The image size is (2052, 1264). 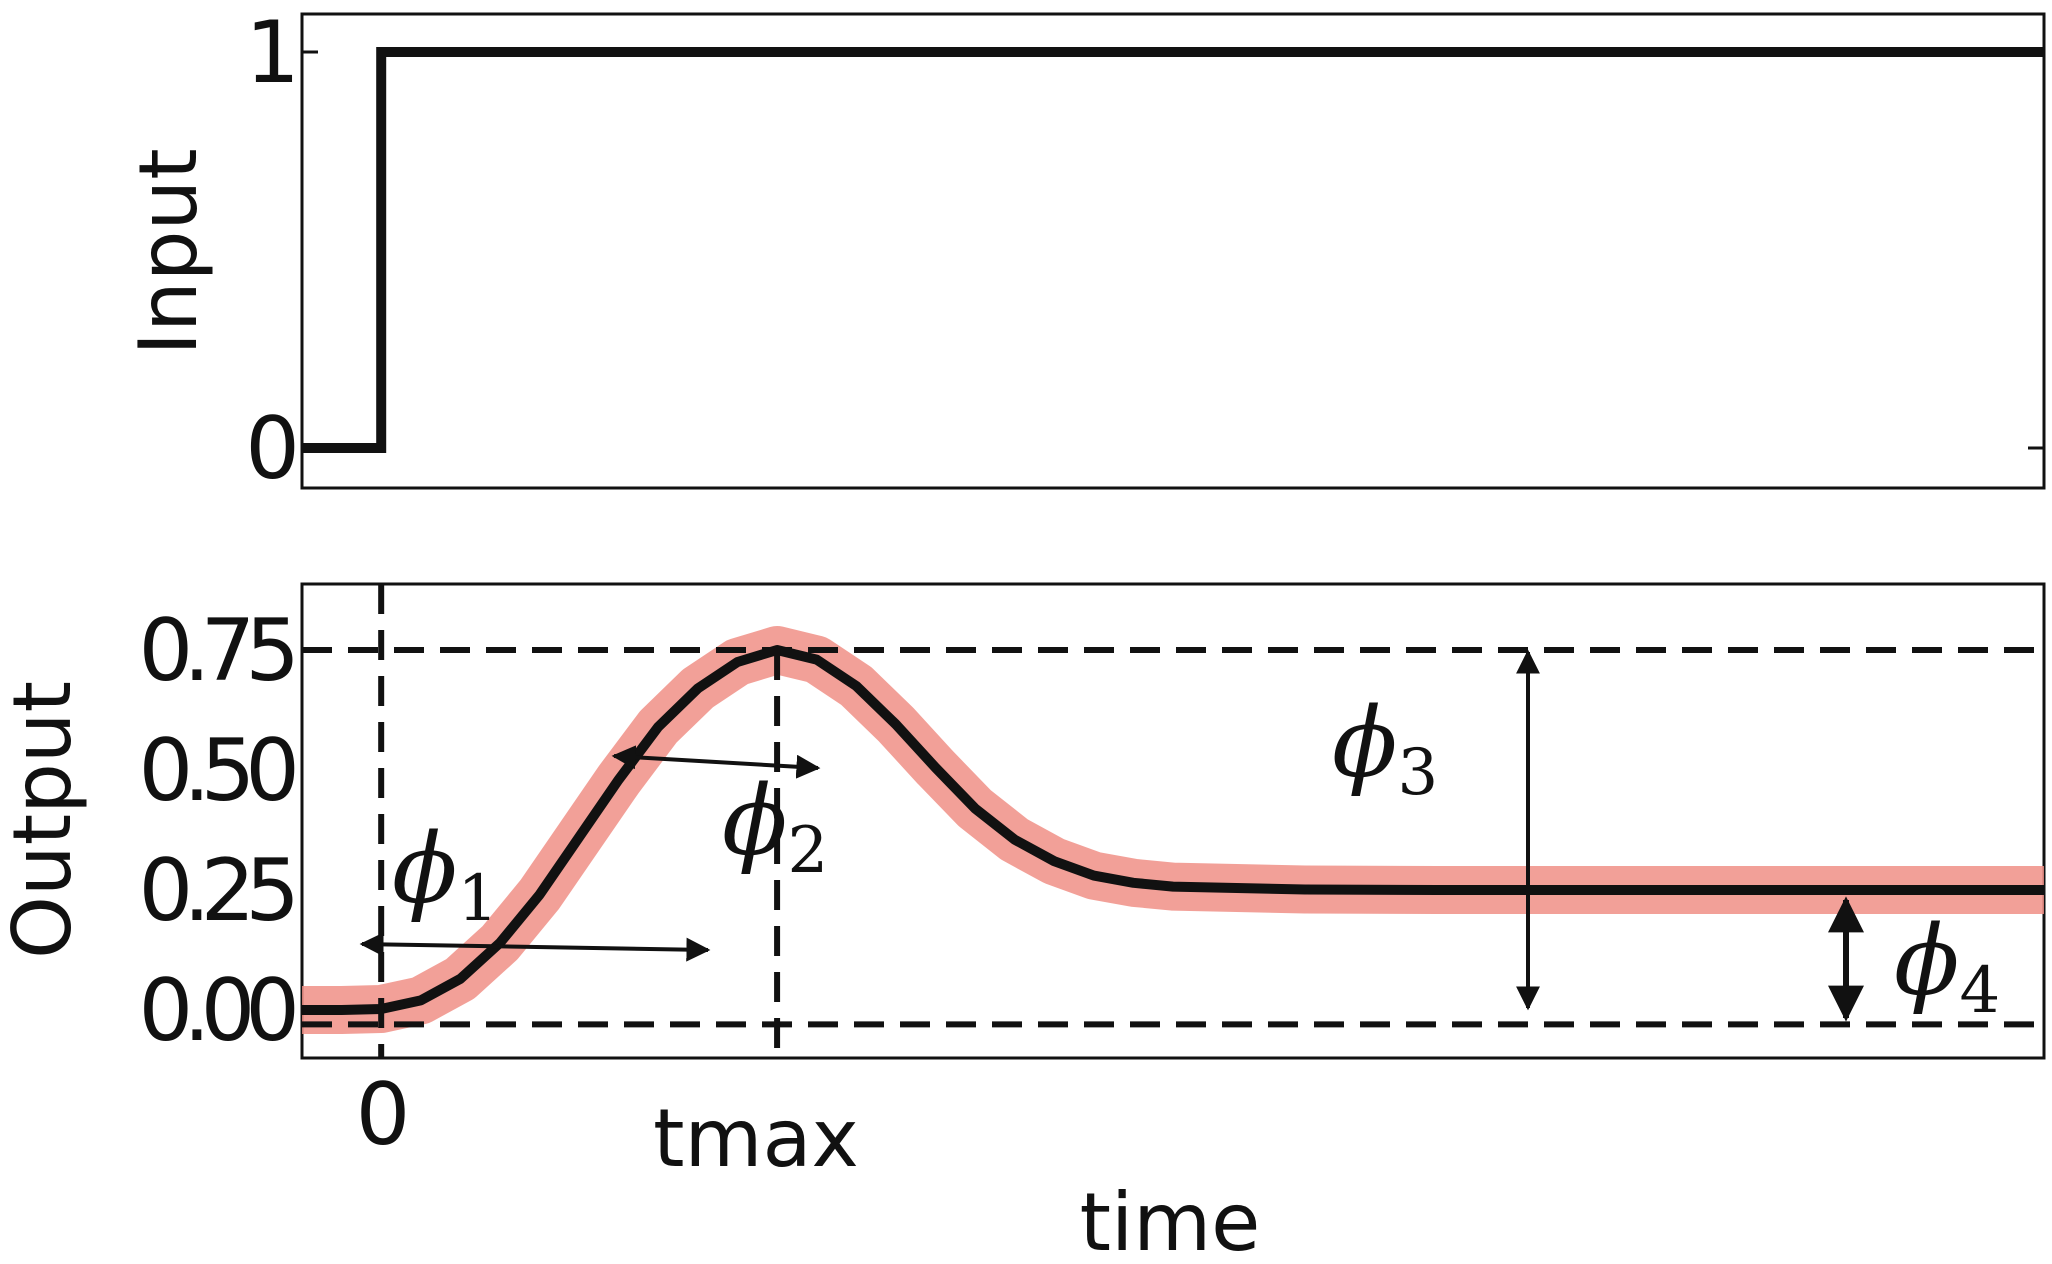 What do you see at coordinates (535, 947) in the screenshot?
I see `phi1-arrow` at bounding box center [535, 947].